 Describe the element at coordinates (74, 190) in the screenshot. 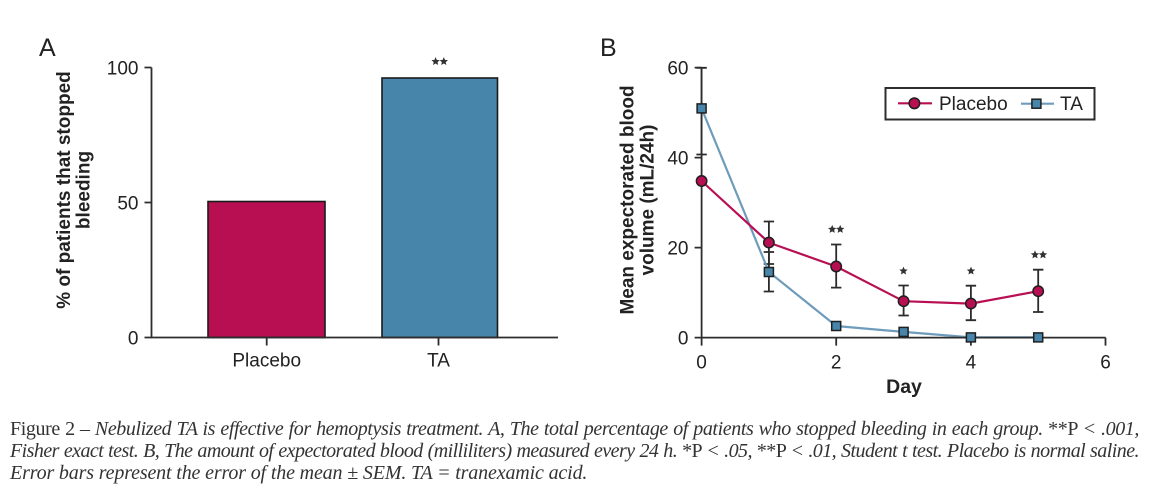

I see `svg-text:% of patients that stoppedblee: % of patients that stoppedbleeding` at that location.